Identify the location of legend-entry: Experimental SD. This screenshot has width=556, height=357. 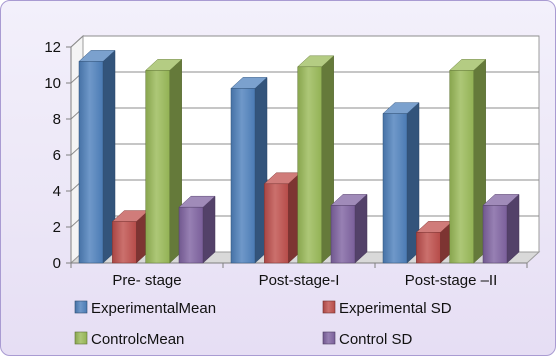
(387, 308).